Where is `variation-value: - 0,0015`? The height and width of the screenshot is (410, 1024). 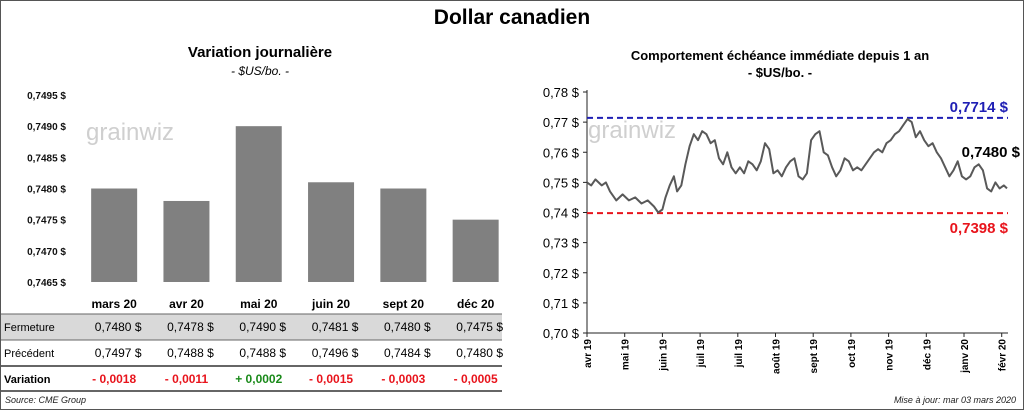 variation-value: - 0,0015 is located at coordinates (331, 379).